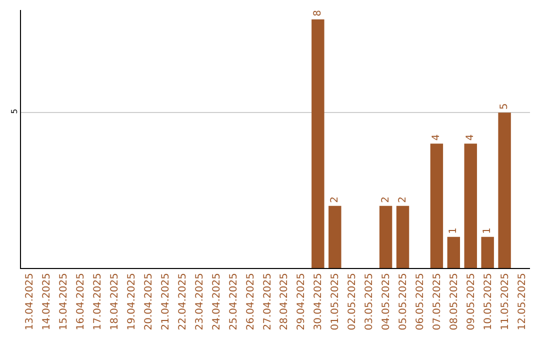  What do you see at coordinates (250, 301) in the screenshot?
I see `x-tick-label: 26.04.2025` at bounding box center [250, 301].